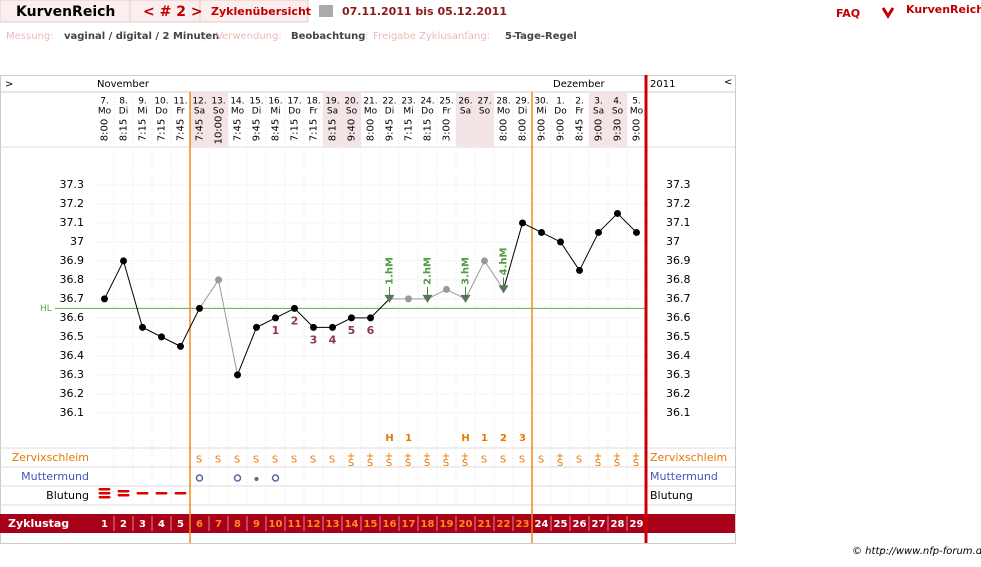 The image size is (981, 567). Describe the element at coordinates (688, 457) in the screenshot. I see `row-label: Zervixschleim` at that location.